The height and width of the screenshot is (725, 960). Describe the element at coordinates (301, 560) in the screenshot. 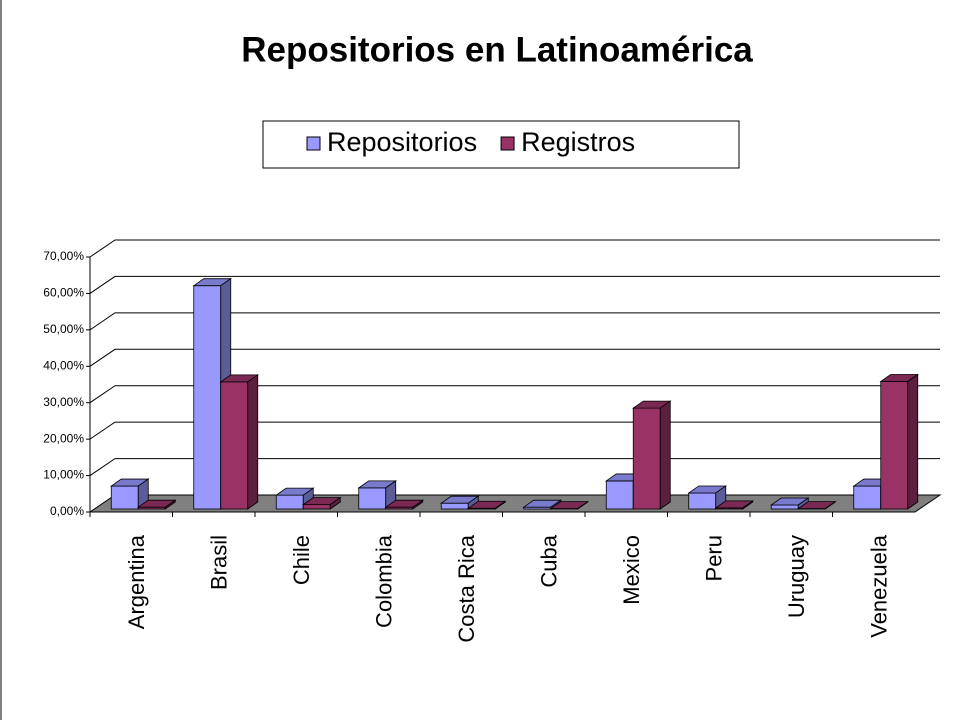

I see `x-tick-label: Chile` at that location.